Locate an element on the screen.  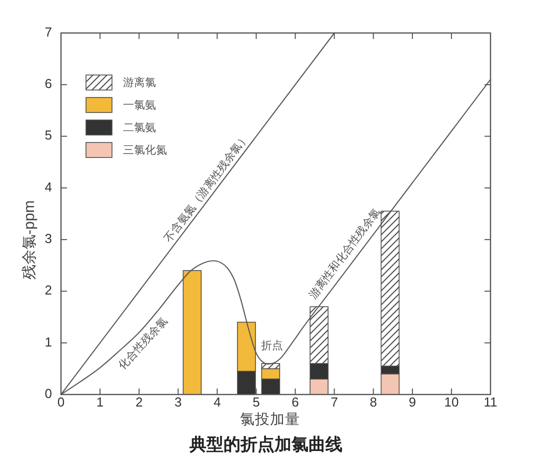
x-tick-label: 7 is located at coordinates (334, 402).